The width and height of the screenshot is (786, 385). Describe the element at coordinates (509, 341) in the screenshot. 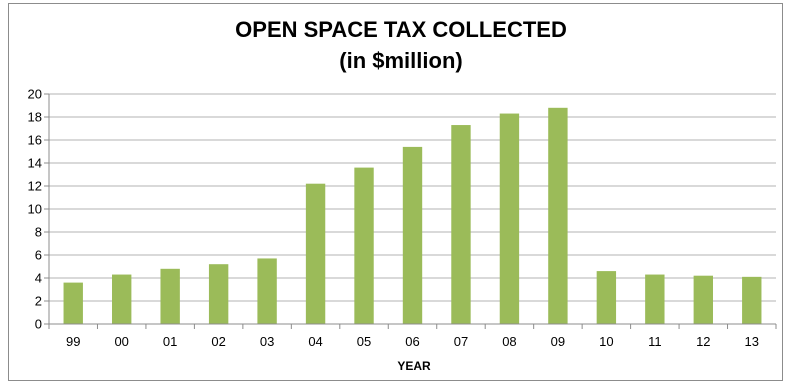

I see `x-tick-label: 08` at that location.